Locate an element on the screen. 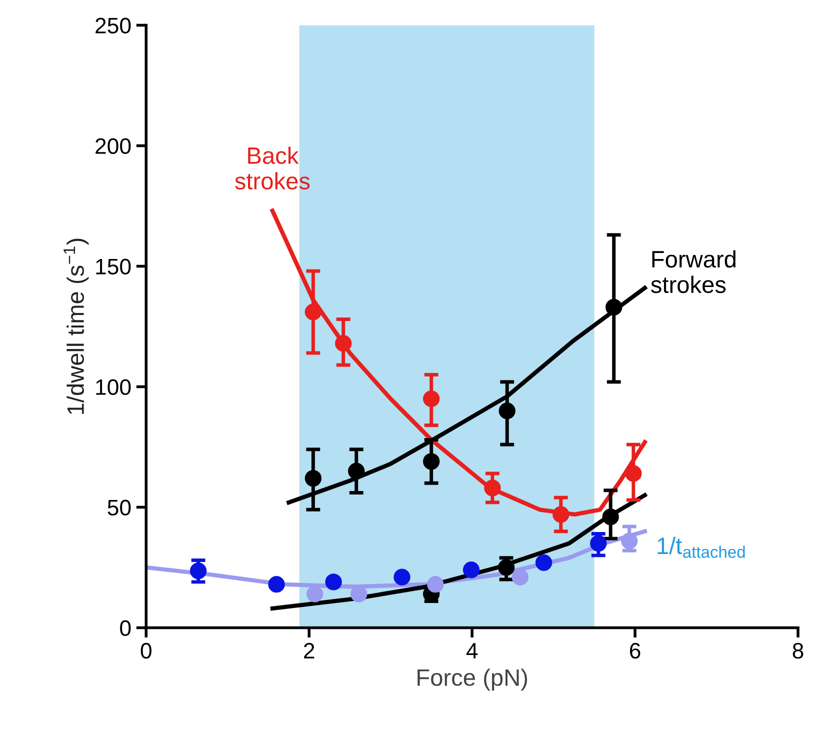 This screenshot has width=821, height=742. line-series is located at coordinates (458, 552).